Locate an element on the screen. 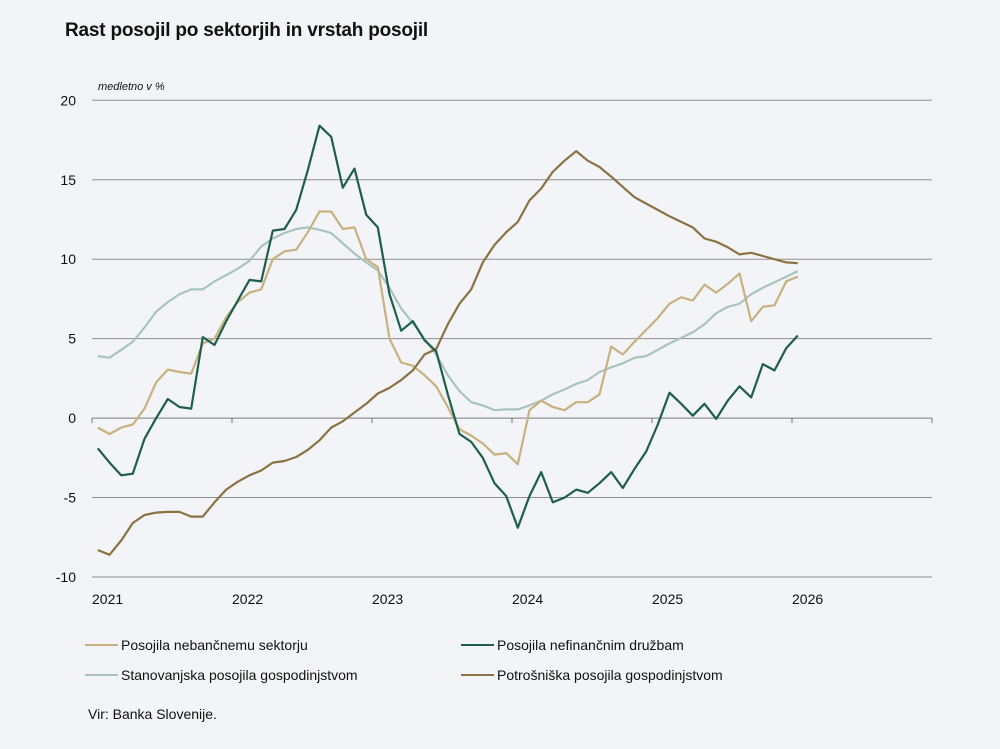 Image resolution: width=1000 pixels, height=749 pixels. y-tick-label: 20 is located at coordinates (68, 100).